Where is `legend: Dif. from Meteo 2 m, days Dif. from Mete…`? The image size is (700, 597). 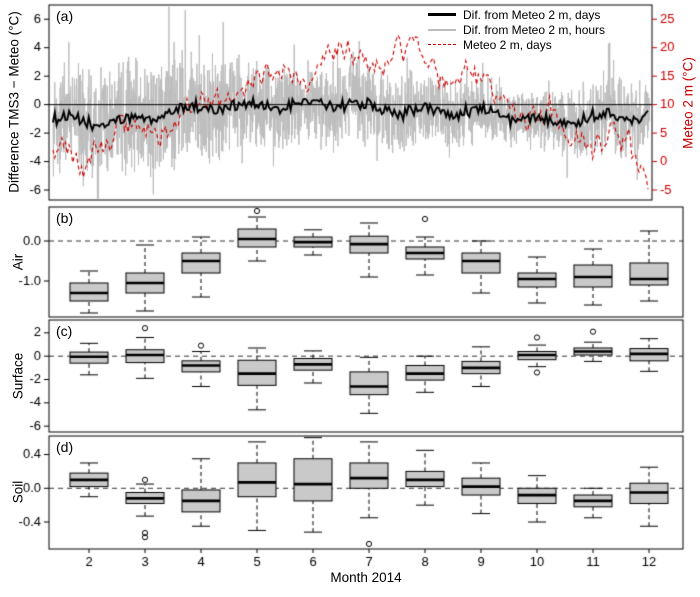
legend: Dif. from Meteo 2 m, days Dif. from Mete… is located at coordinates (516, 29).